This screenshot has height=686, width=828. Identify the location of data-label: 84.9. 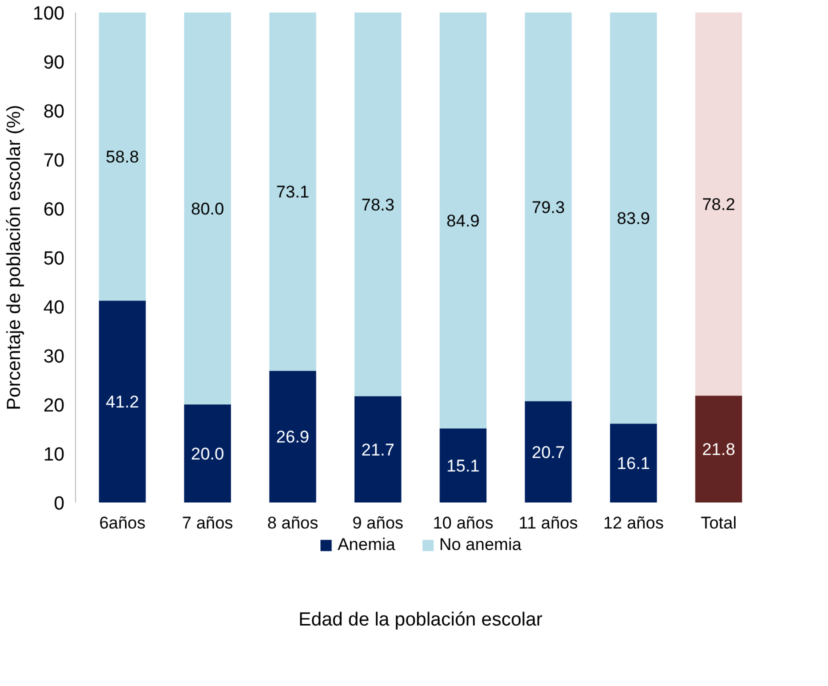
(463, 221).